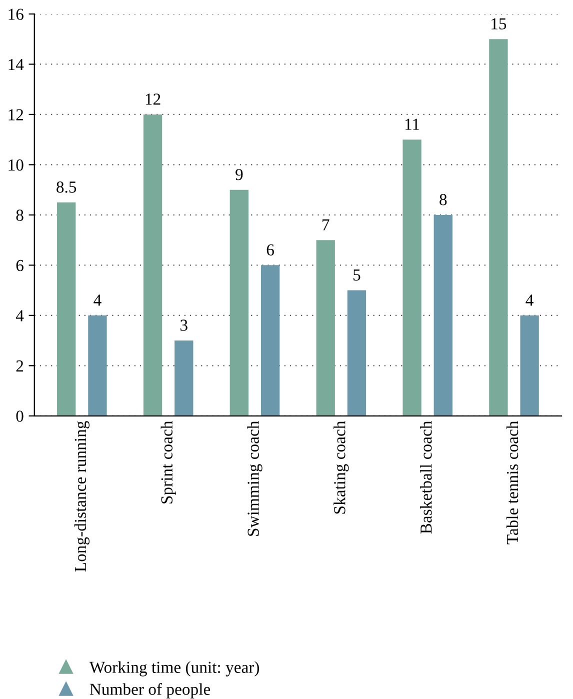 The width and height of the screenshot is (573, 699). What do you see at coordinates (16, 14) in the screenshot?
I see `y-tick-label: 16` at bounding box center [16, 14].